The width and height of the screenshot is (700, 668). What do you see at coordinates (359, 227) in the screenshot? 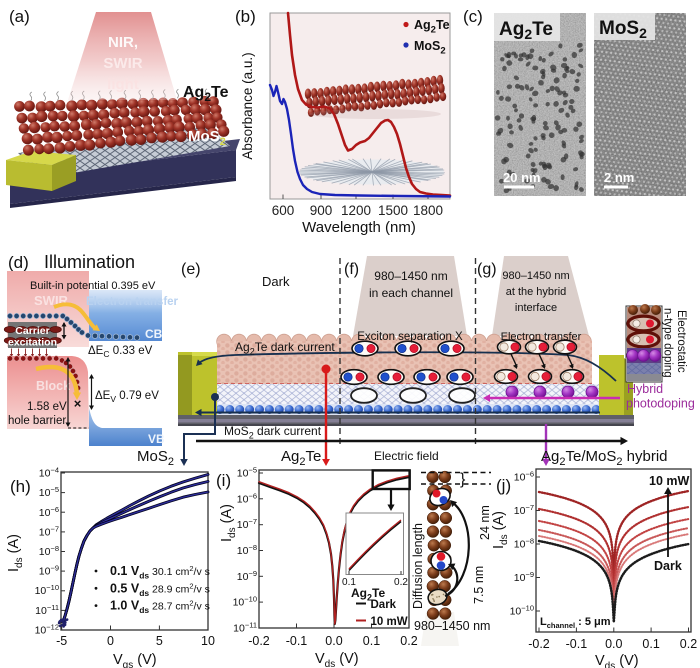
I see `svg-text: Wavelength (nm)` at bounding box center [359, 227].